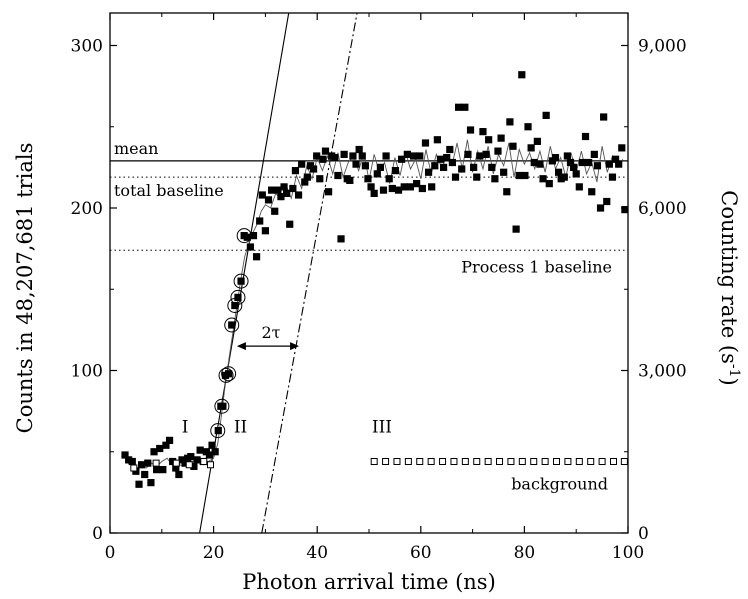  What do you see at coordinates (97, 534) in the screenshot?
I see `y-tick-label: 0` at bounding box center [97, 534].